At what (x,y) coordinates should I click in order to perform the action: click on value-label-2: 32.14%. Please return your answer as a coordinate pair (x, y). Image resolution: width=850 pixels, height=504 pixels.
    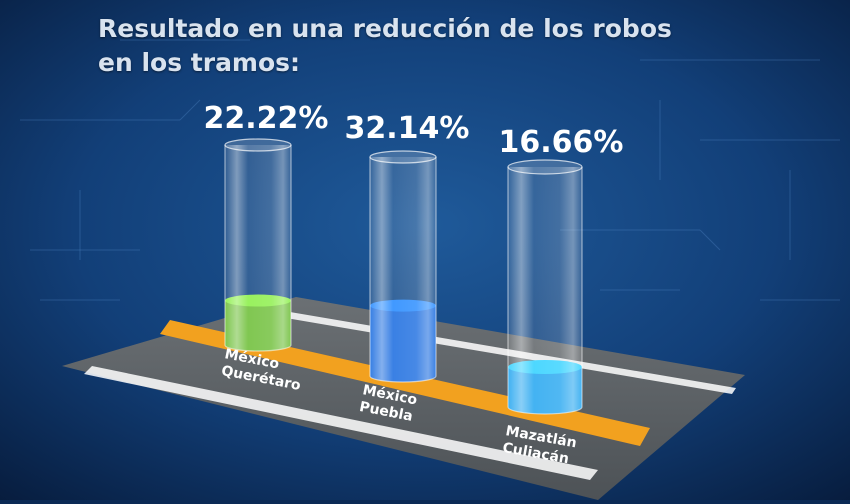
    Looking at the image, I should click on (407, 128).